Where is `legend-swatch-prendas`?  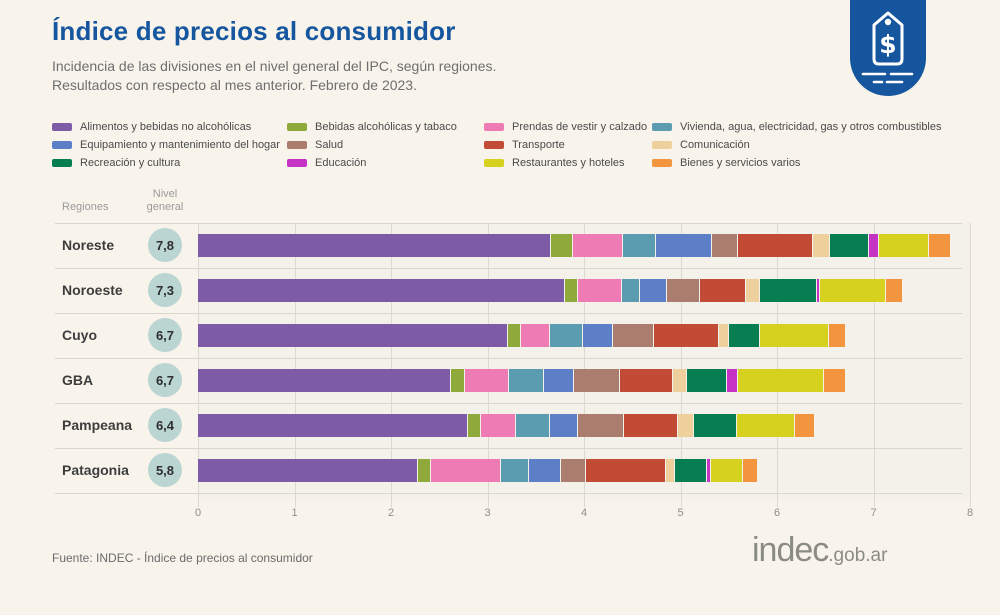
legend-swatch-prendas is located at coordinates (494, 127).